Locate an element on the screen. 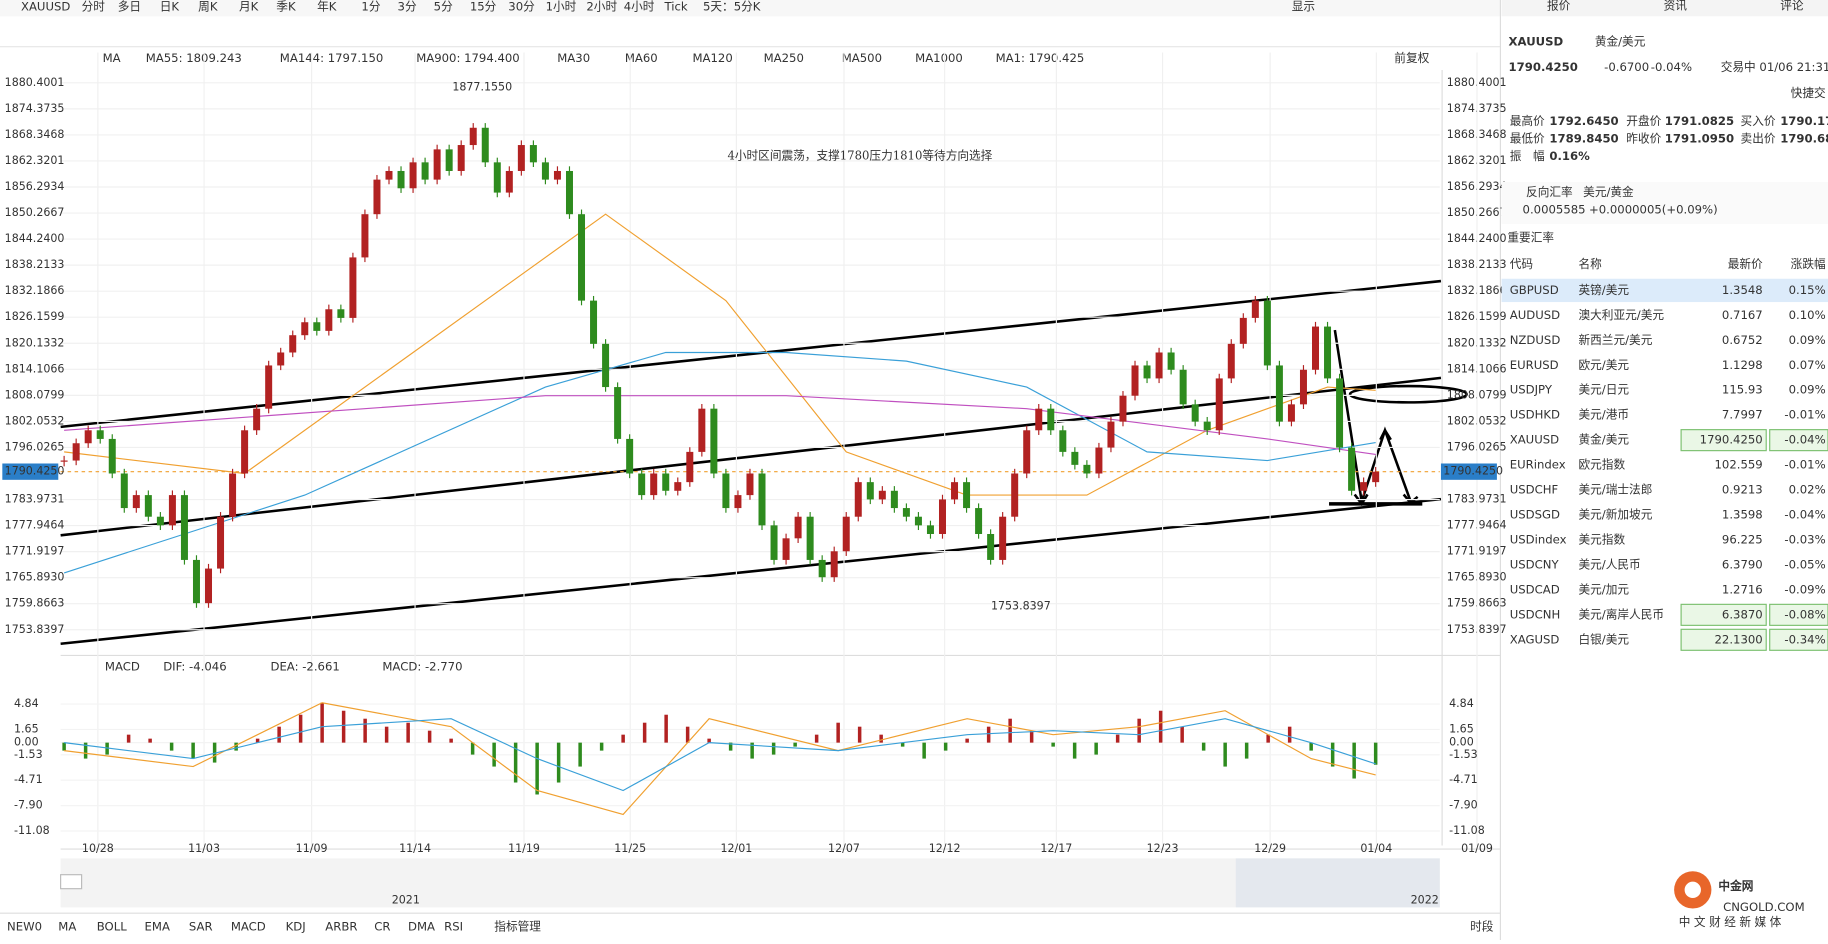 This screenshot has height=944, width=1828. table-cell: 1.1298 is located at coordinates (1742, 365).